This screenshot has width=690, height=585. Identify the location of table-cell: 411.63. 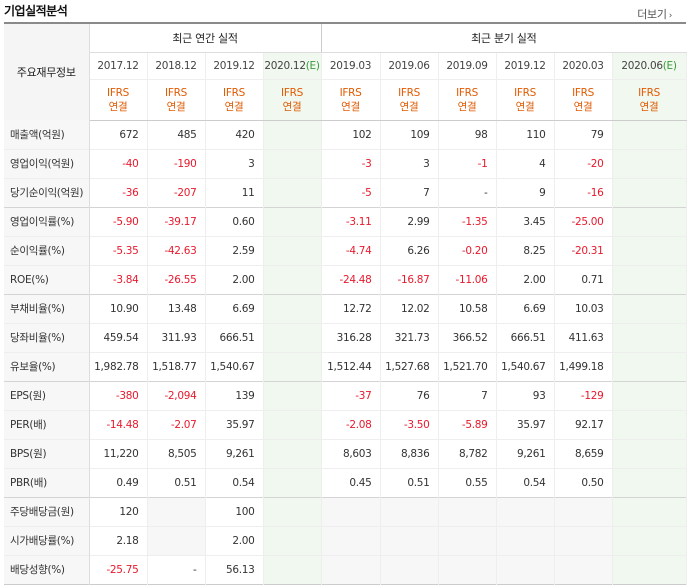
(583, 337).